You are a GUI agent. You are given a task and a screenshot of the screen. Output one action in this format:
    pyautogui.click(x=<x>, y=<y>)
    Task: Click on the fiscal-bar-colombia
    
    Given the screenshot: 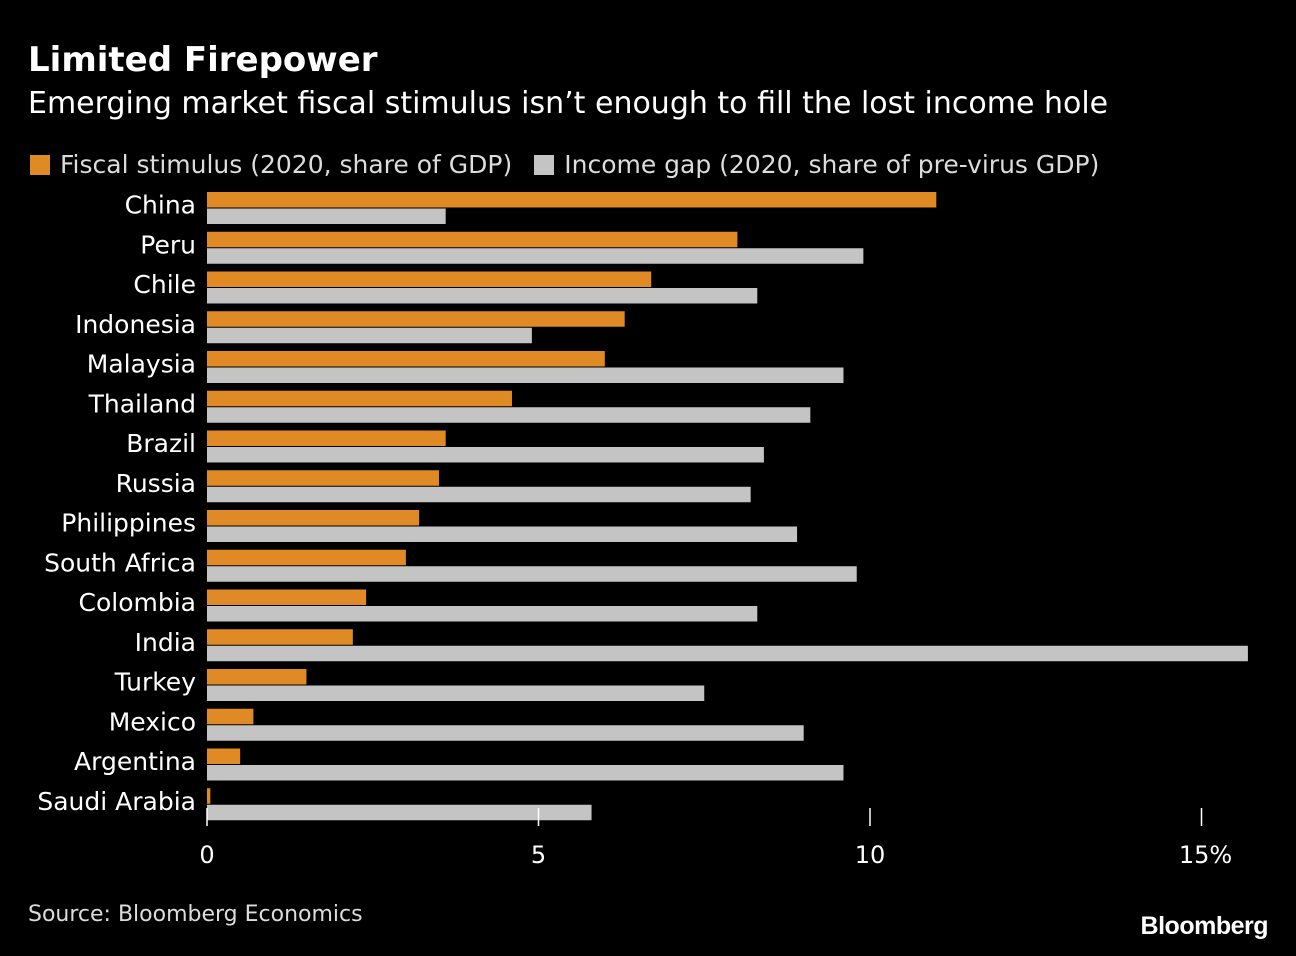 What is the action you would take?
    pyautogui.click(x=287, y=597)
    